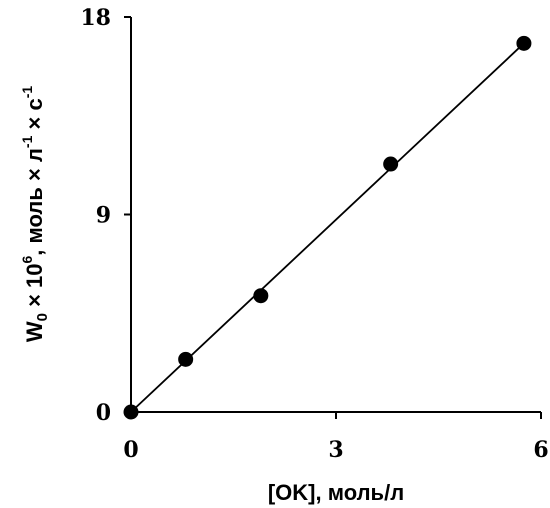 This screenshot has width=550, height=508. Describe the element at coordinates (27, 141) in the screenshot. I see `y-axis-title-exp-l: -1` at that location.